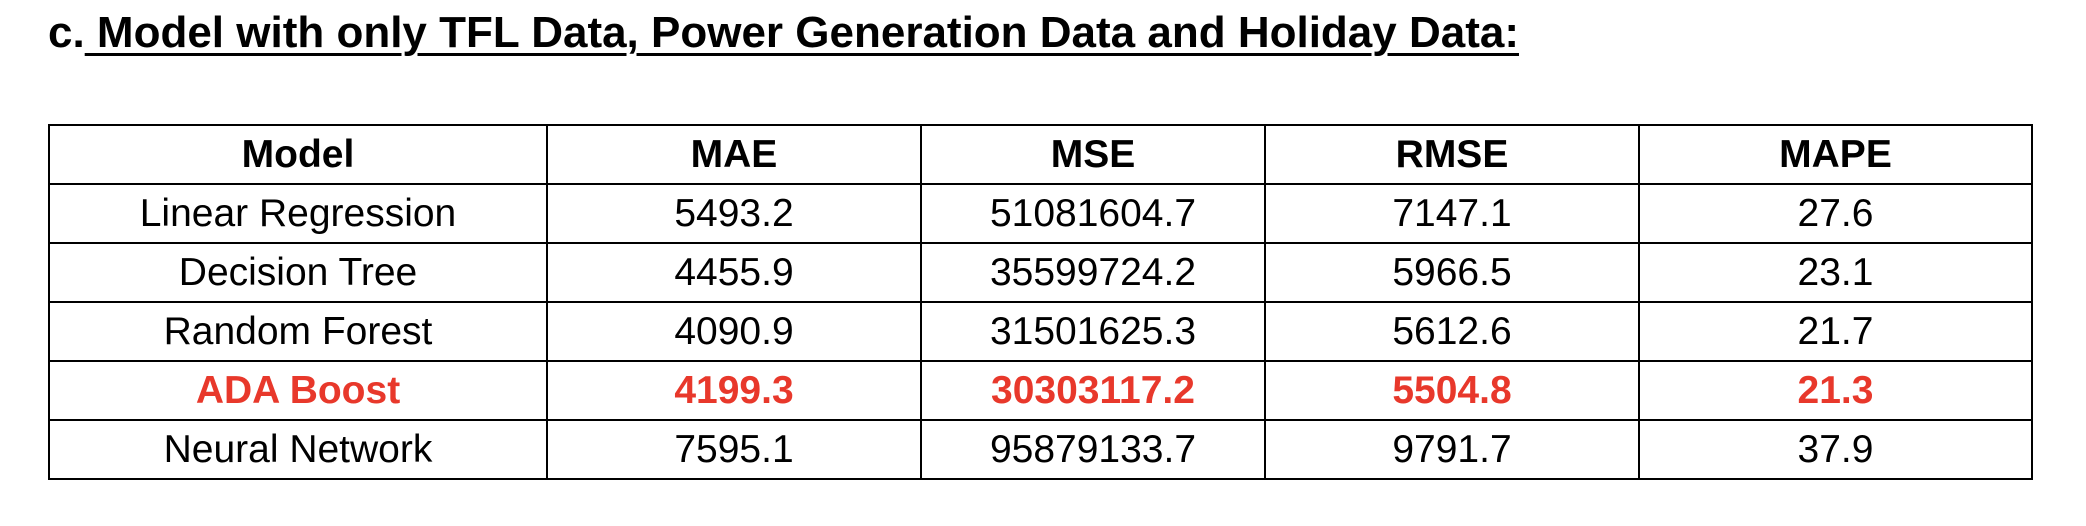 This screenshot has width=2086, height=526. What do you see at coordinates (1835, 213) in the screenshot?
I see `cell-mape: 27.6` at bounding box center [1835, 213].